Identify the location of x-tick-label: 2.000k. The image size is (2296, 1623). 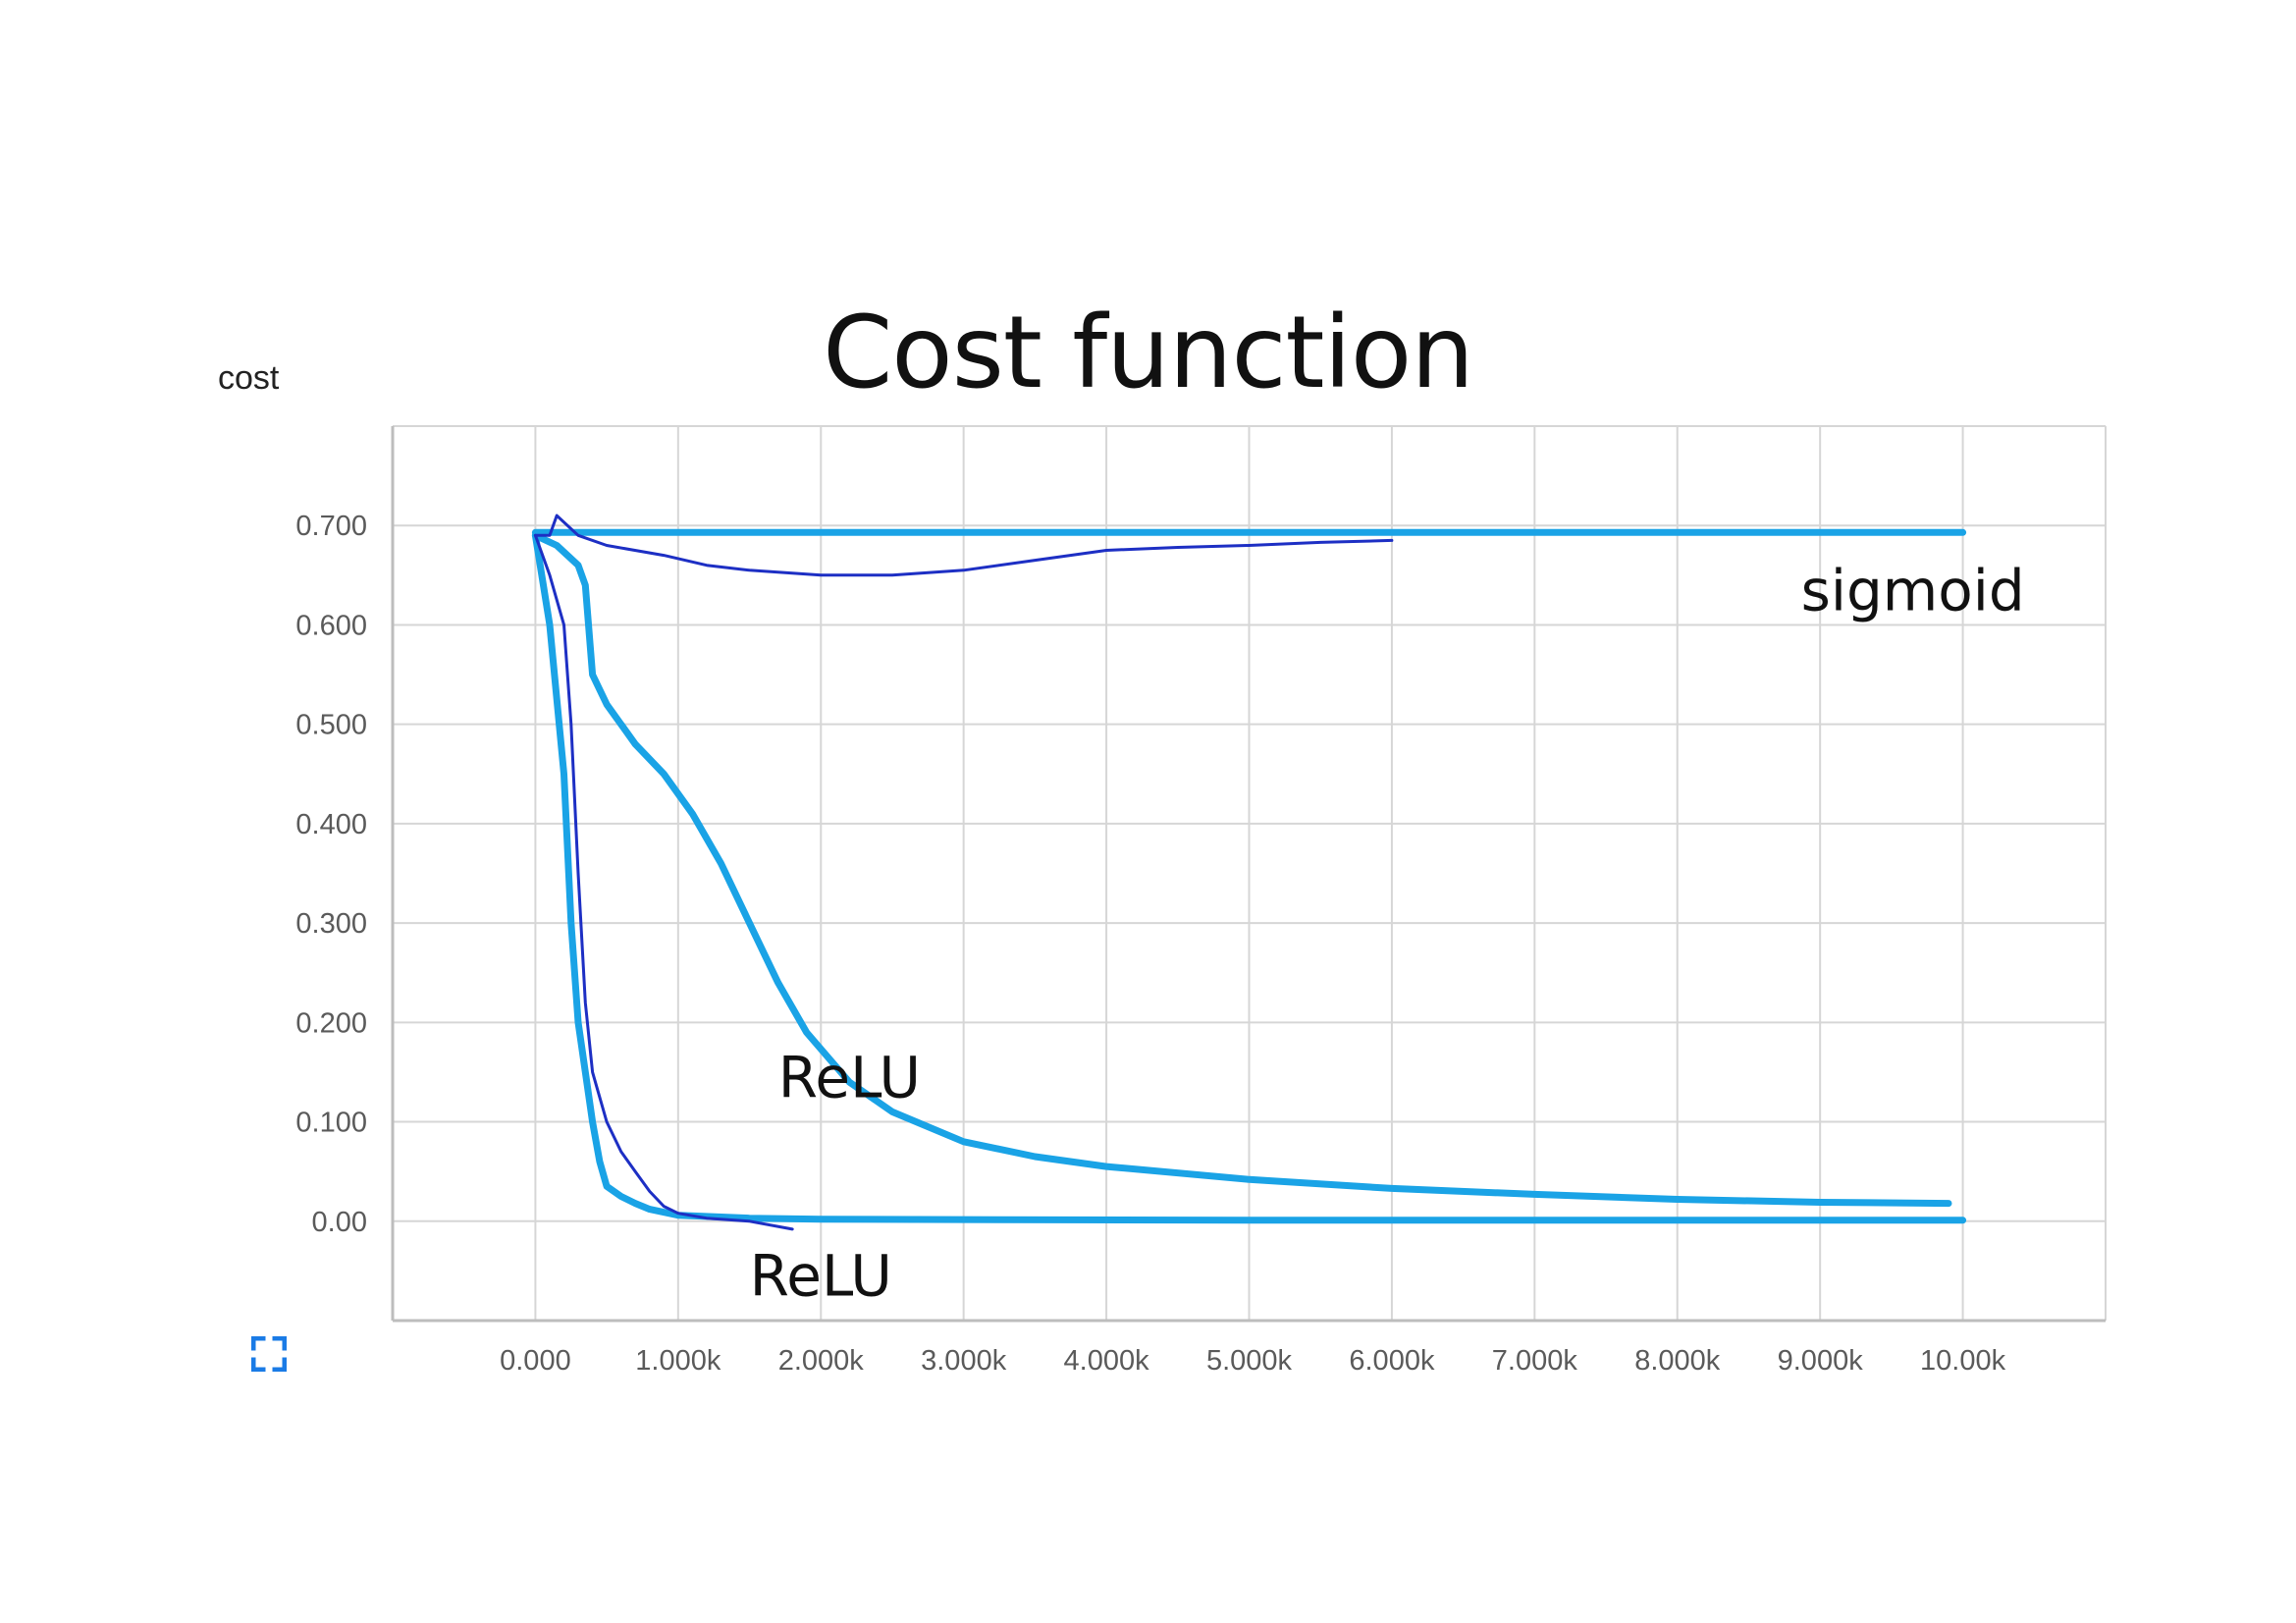
(821, 1361).